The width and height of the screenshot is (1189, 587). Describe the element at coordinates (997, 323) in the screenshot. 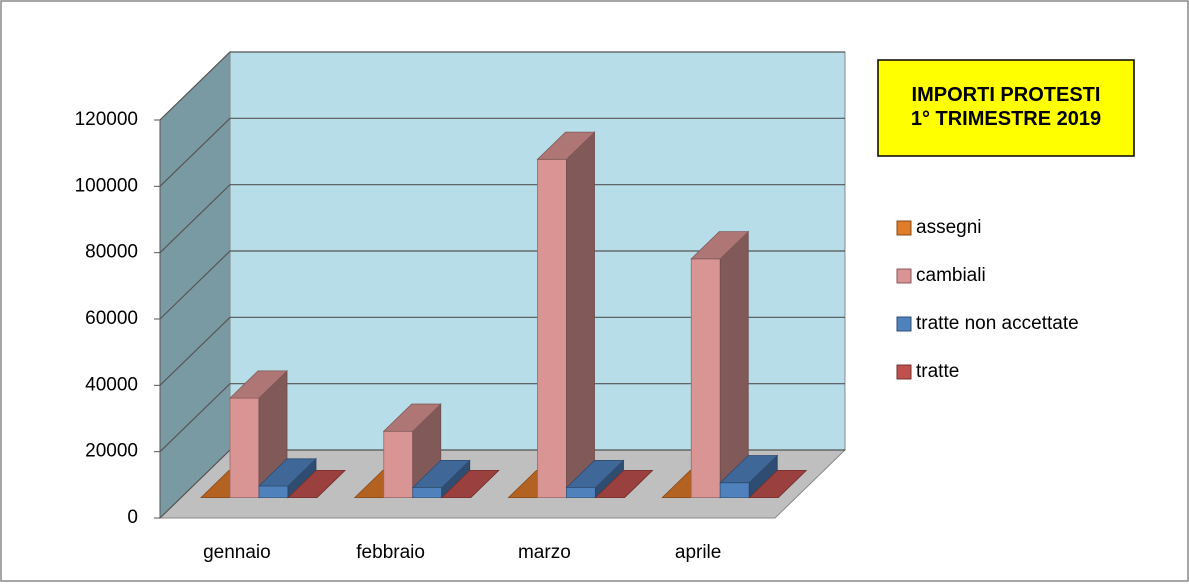

I see `legend-label: tratte non accettate` at that location.